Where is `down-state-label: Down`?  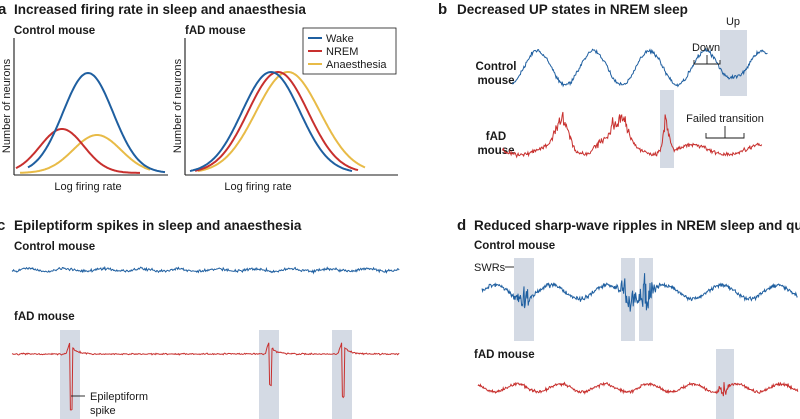
down-state-label: Down is located at coordinates (706, 48).